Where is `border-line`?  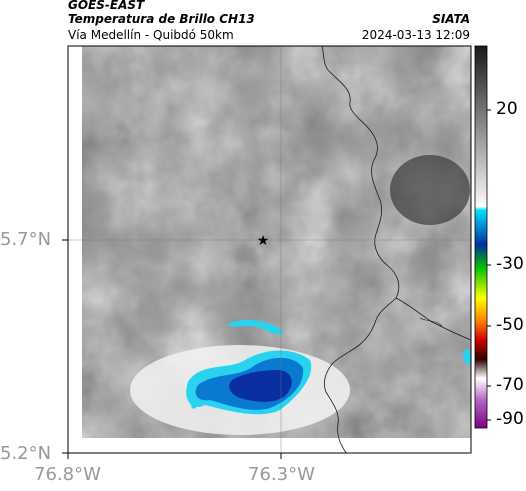 border-line is located at coordinates (433, 319).